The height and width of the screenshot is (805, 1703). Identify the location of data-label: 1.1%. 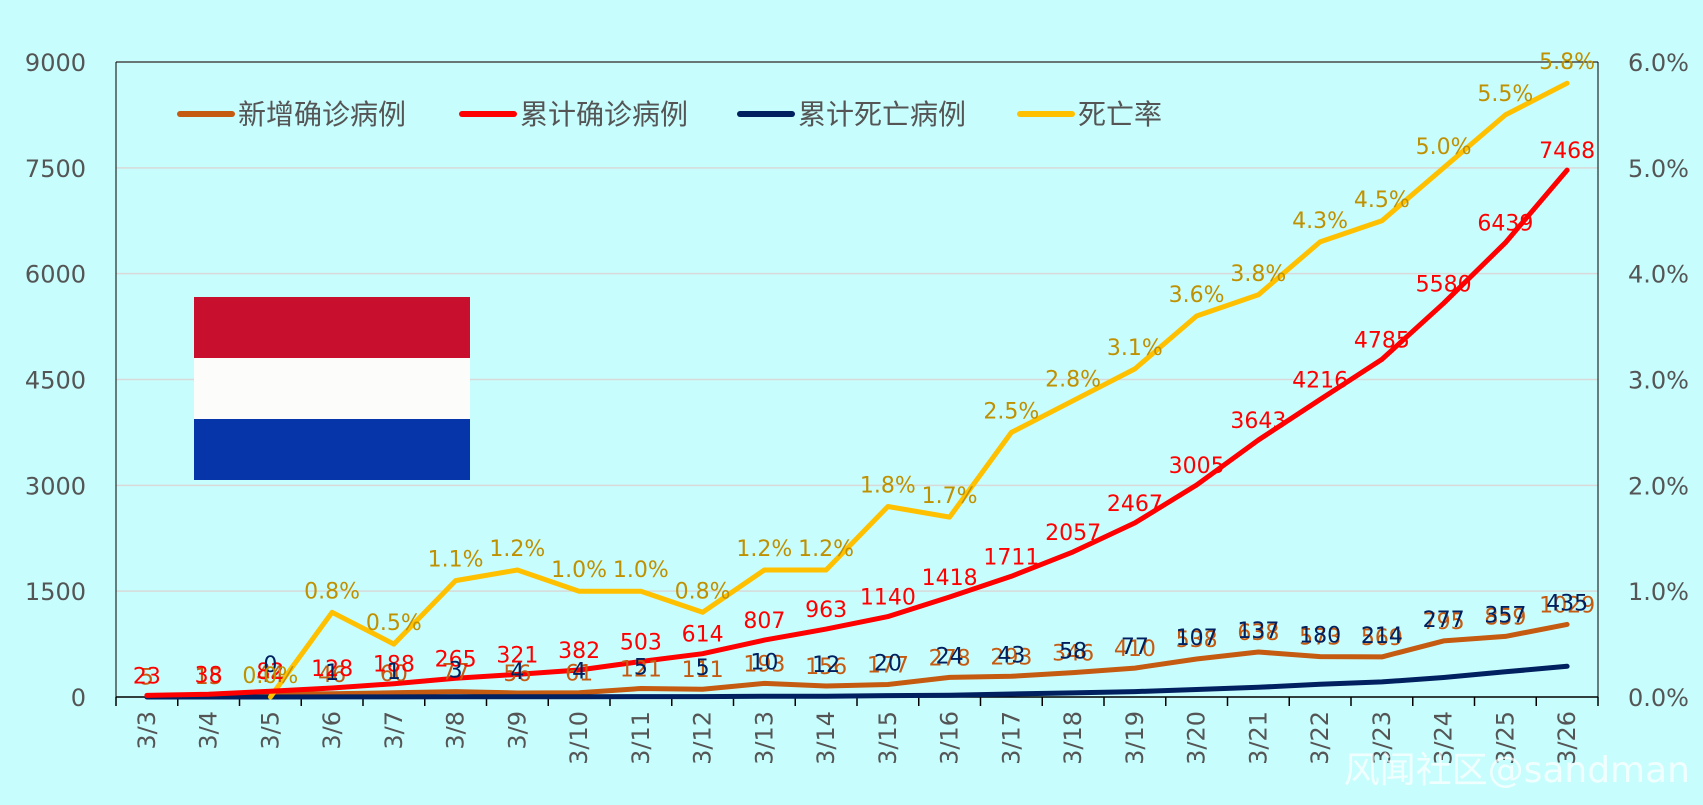
(456, 560).